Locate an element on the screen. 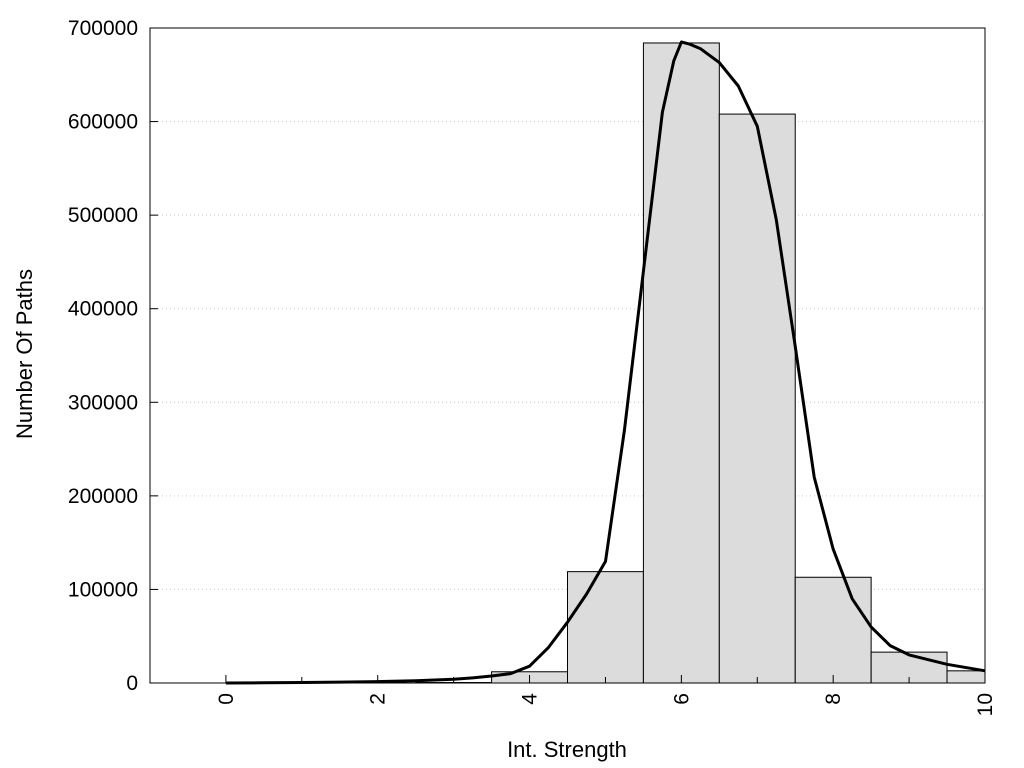 This screenshot has width=1024, height=768. x-tick-label: 10 is located at coordinates (985, 704).